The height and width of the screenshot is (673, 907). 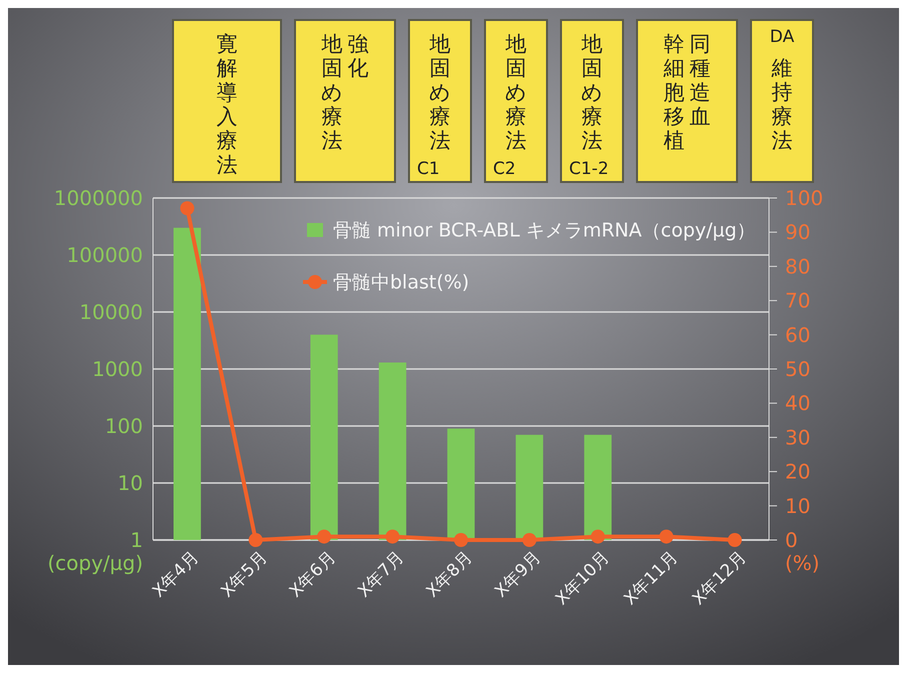 What do you see at coordinates (130, 483) in the screenshot?
I see `y-tick-label: 10` at bounding box center [130, 483].